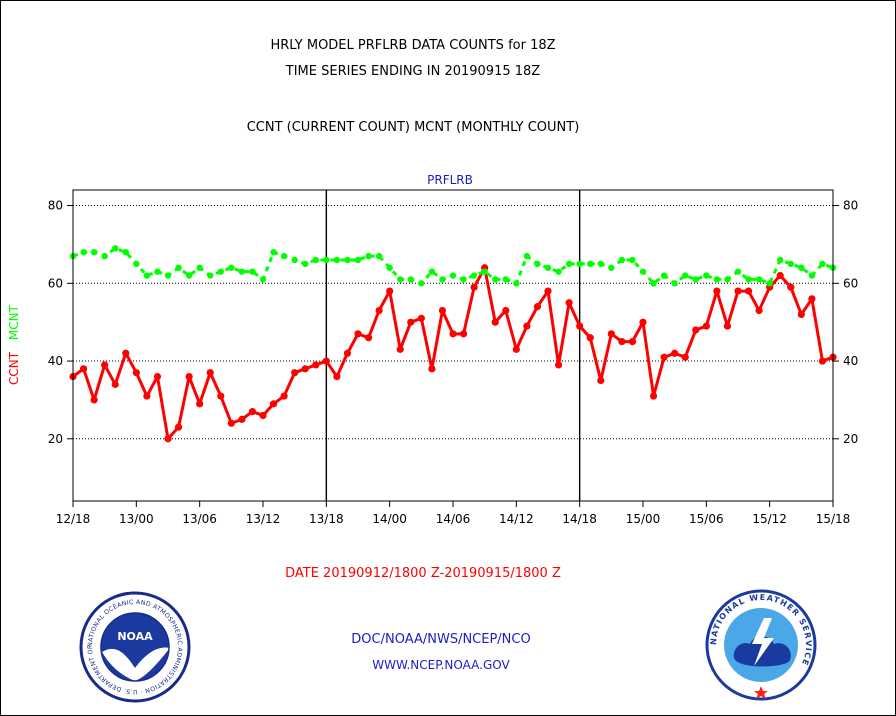 This screenshot has width=896, height=716. Describe the element at coordinates (14, 368) in the screenshot. I see `y-axis-label-ccnt: CCNT` at that location.